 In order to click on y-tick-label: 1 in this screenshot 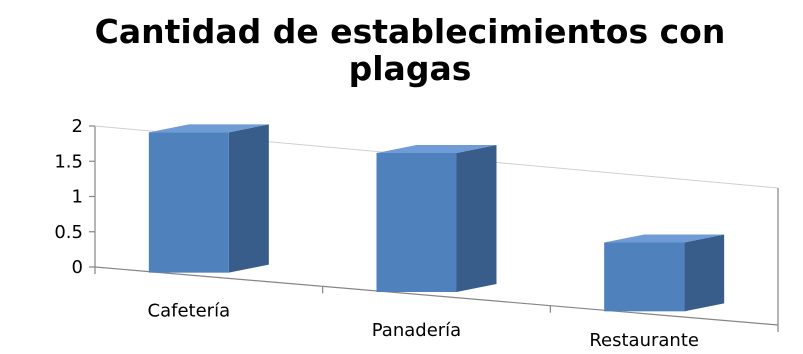, I will do `click(77, 197)`.